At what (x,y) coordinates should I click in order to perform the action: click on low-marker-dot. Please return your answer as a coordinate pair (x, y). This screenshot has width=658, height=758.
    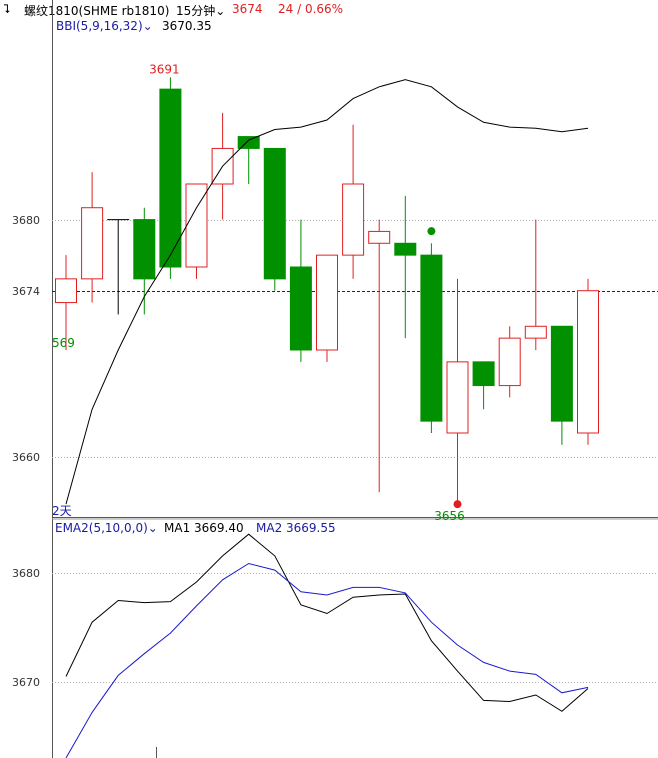
    Looking at the image, I should click on (457, 504).